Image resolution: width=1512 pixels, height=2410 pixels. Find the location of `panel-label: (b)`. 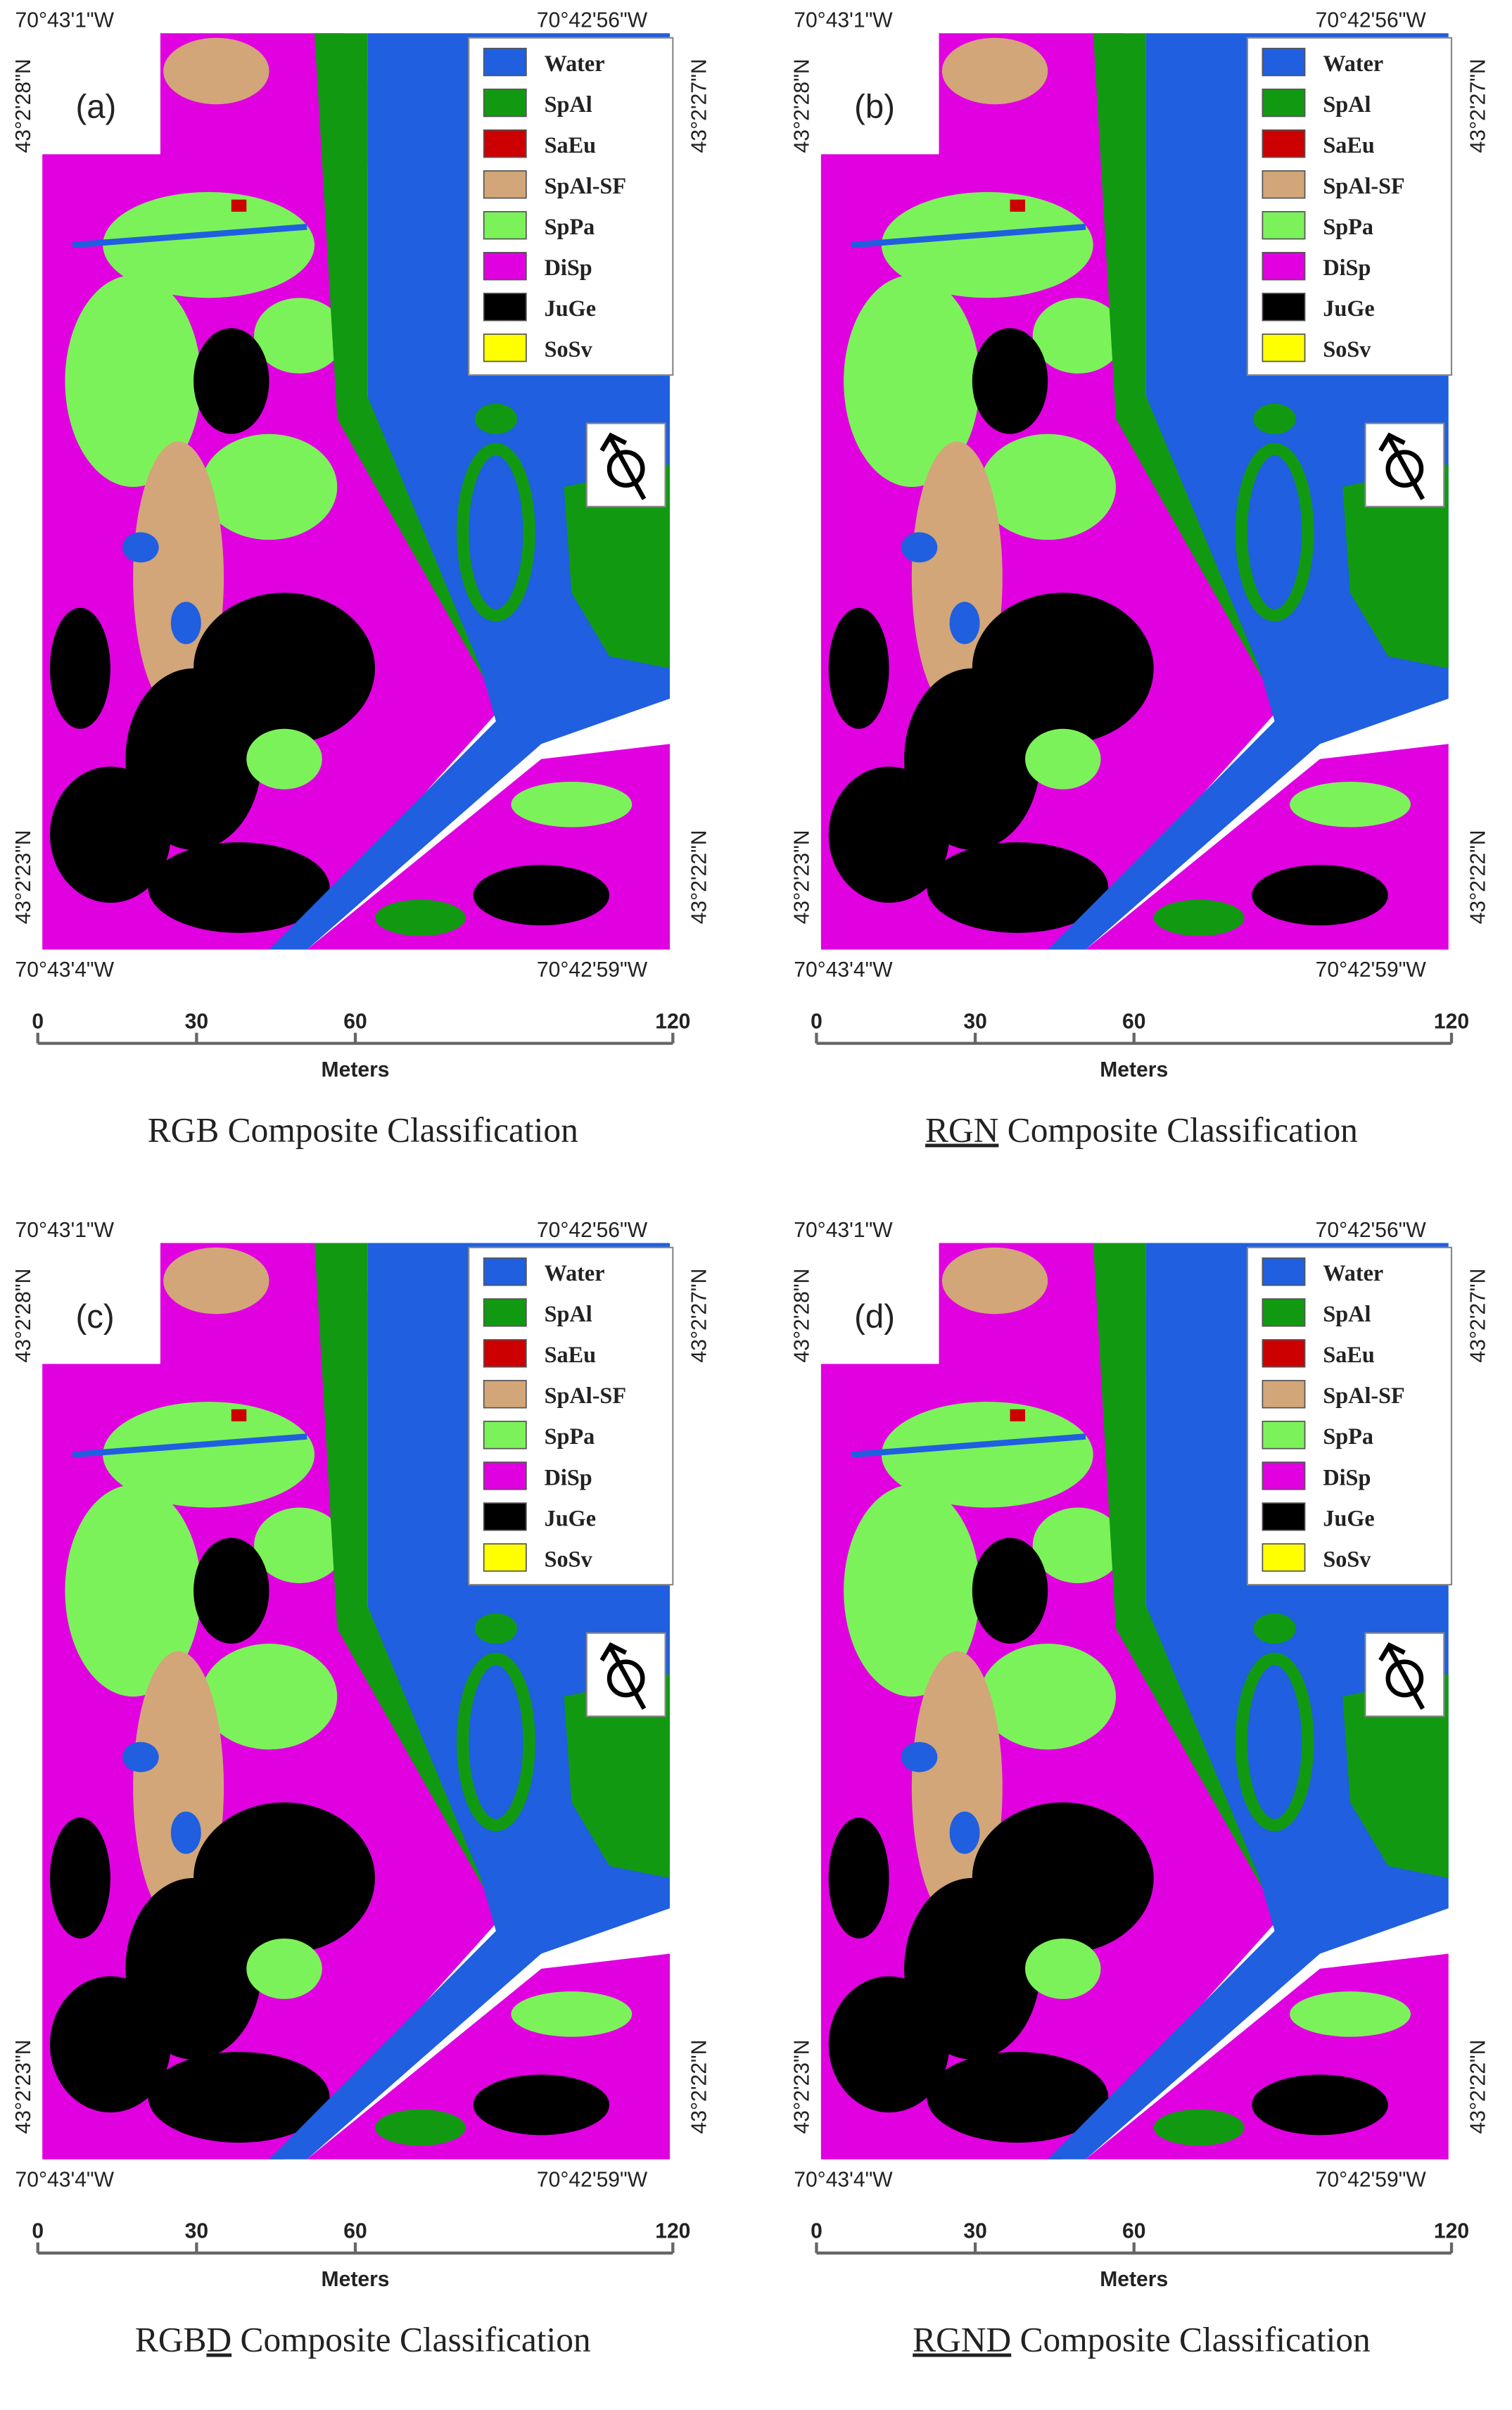

panel-label: (b) is located at coordinates (874, 107).